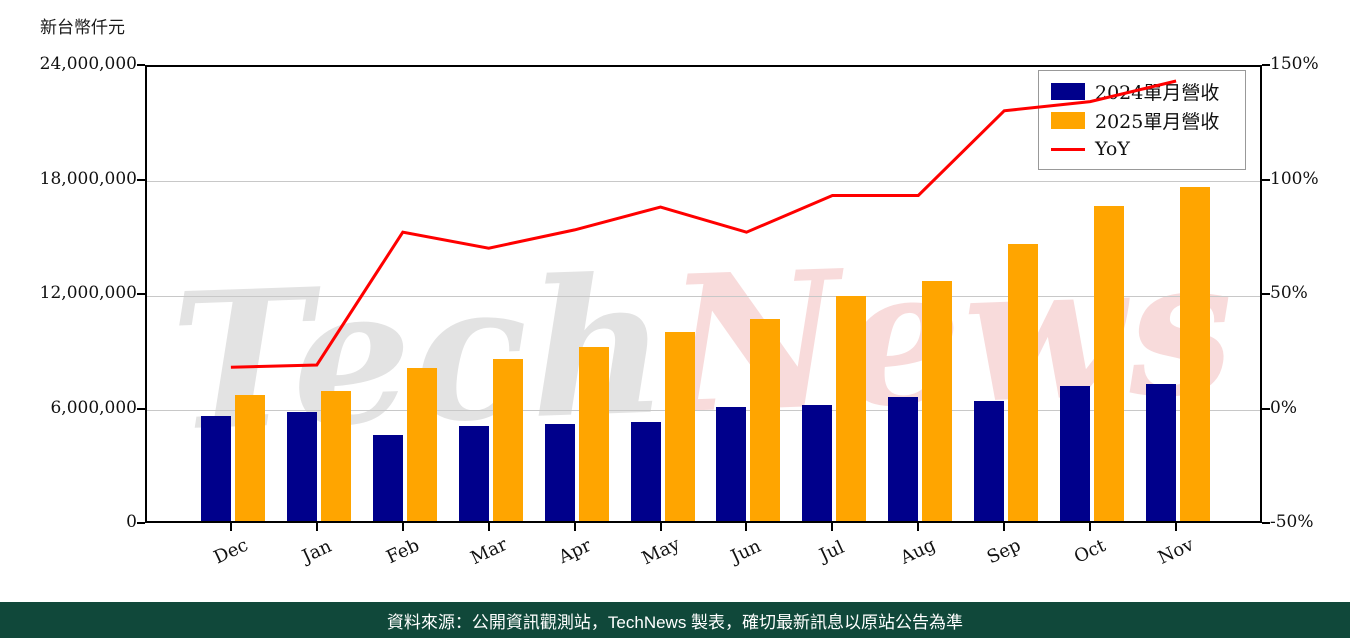 The width and height of the screenshot is (1350, 638). I want to click on x-axis-tick-label: Jun, so click(746, 551).